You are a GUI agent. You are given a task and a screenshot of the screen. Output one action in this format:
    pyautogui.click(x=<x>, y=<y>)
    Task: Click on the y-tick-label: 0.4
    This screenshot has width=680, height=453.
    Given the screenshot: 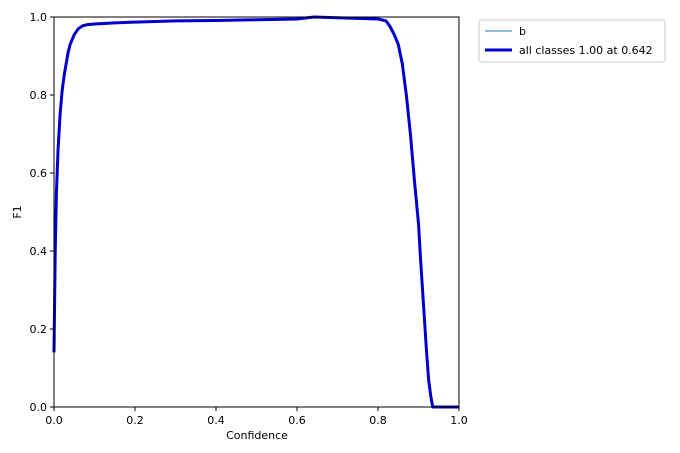 What is the action you would take?
    pyautogui.click(x=39, y=251)
    